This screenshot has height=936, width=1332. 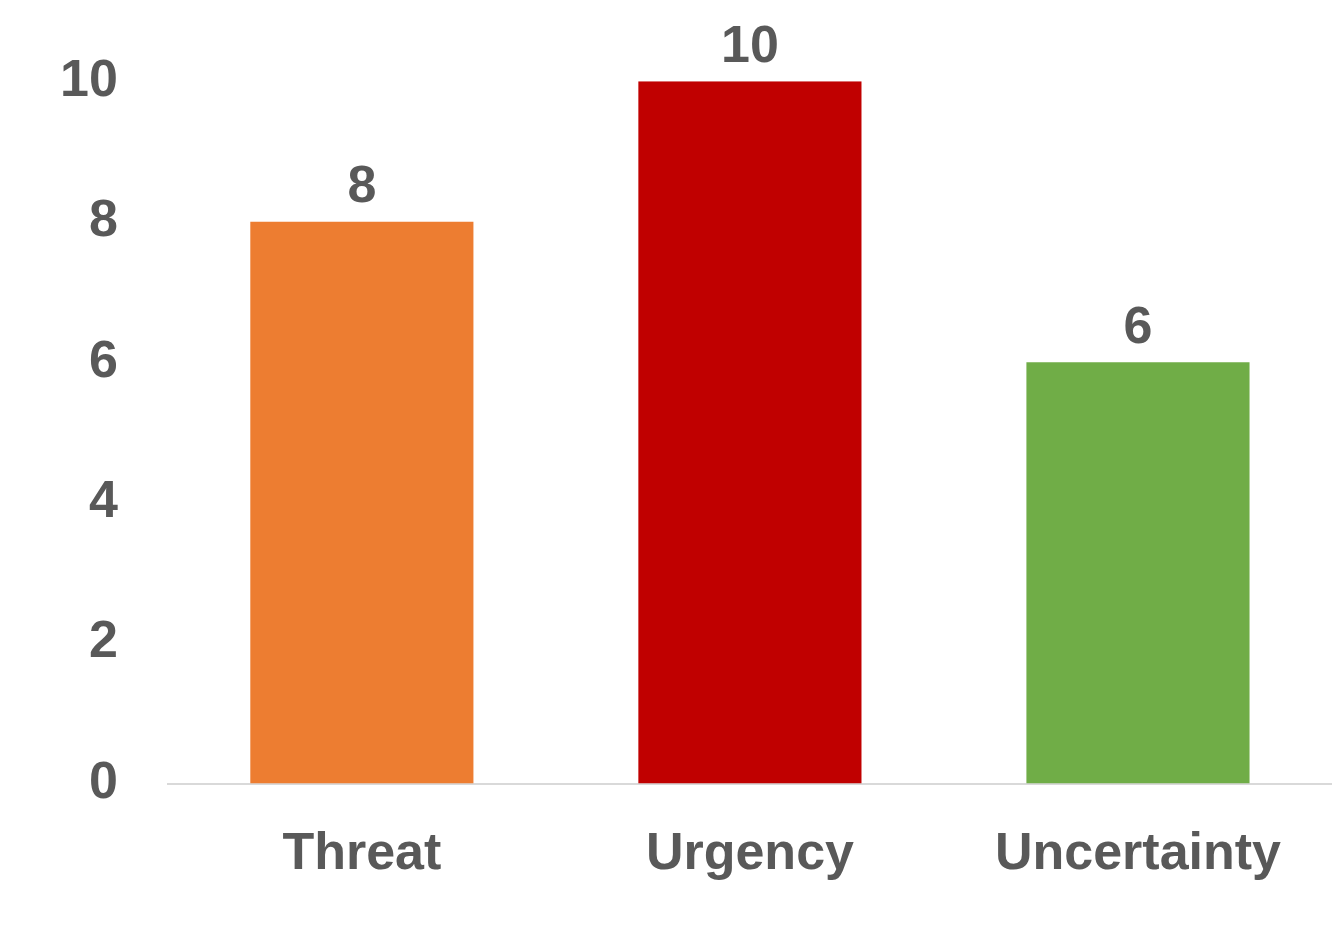 What do you see at coordinates (103, 218) in the screenshot?
I see `y-tick-label: 8` at bounding box center [103, 218].